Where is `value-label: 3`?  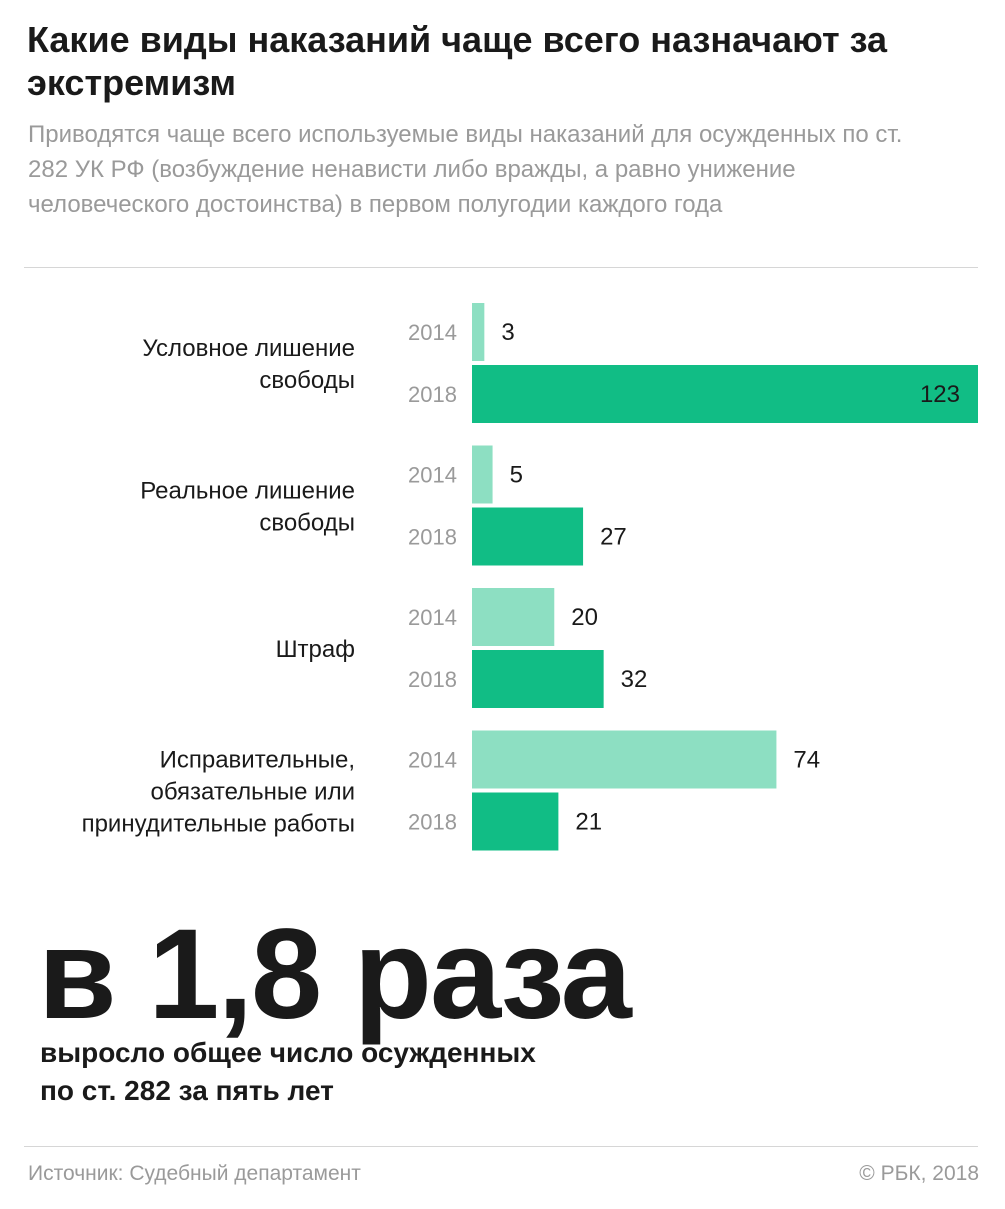
value-label: 3 is located at coordinates (507, 332).